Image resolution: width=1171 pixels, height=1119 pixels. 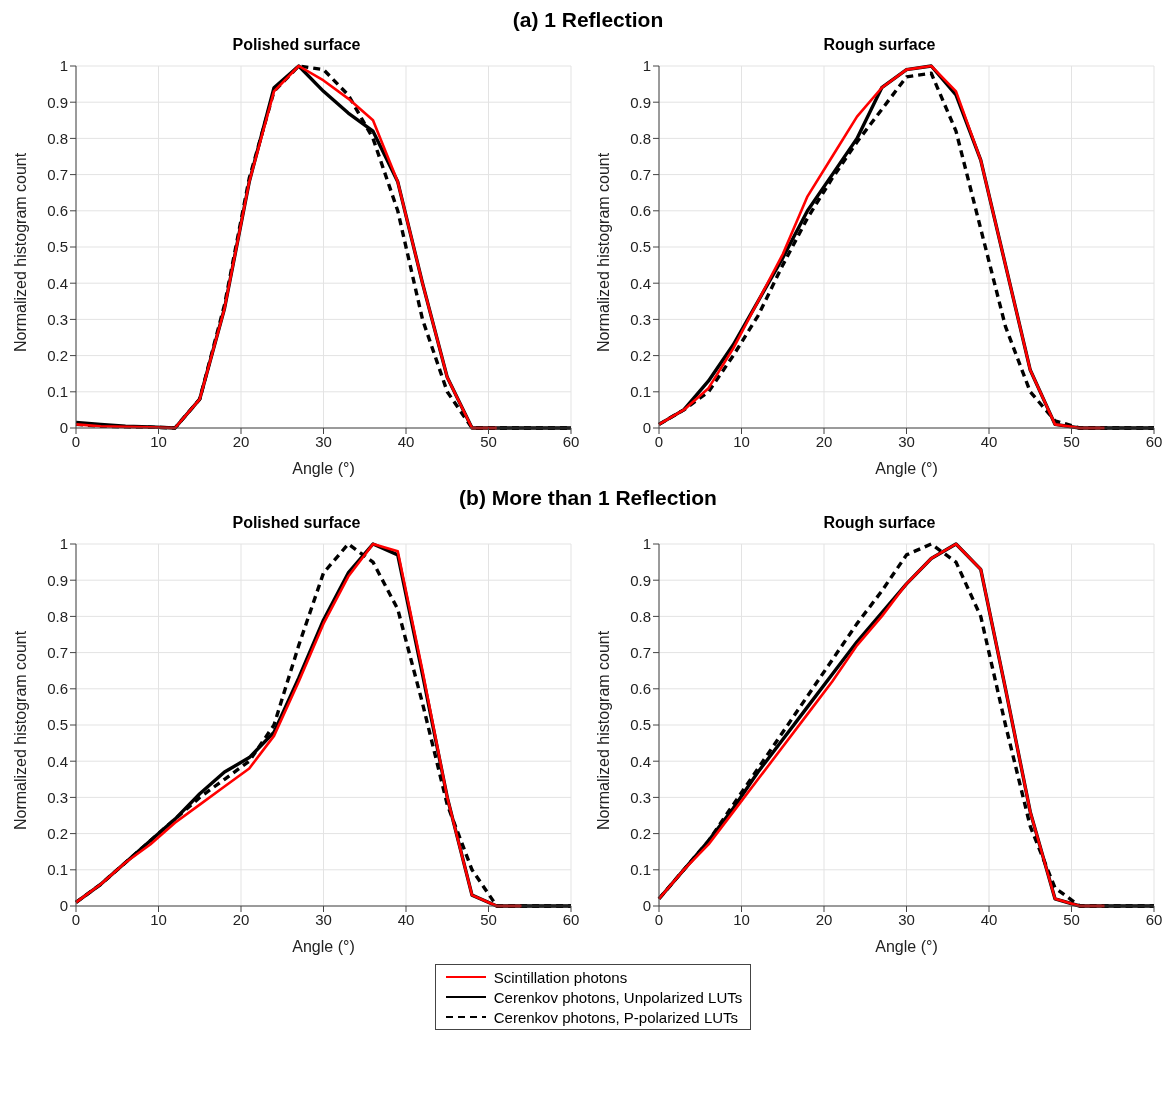 I want to click on text: (b) More than 1 Reflection, so click(x=588, y=498).